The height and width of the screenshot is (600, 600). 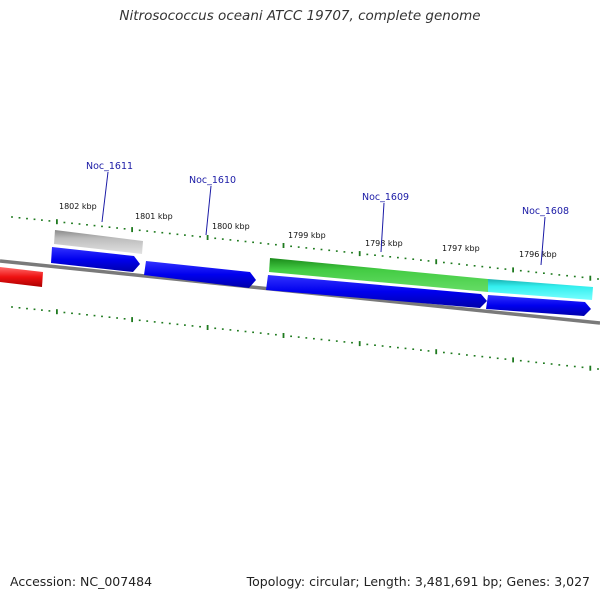 I want to click on gene-label-group: Noc_1608, so click(x=545, y=236).